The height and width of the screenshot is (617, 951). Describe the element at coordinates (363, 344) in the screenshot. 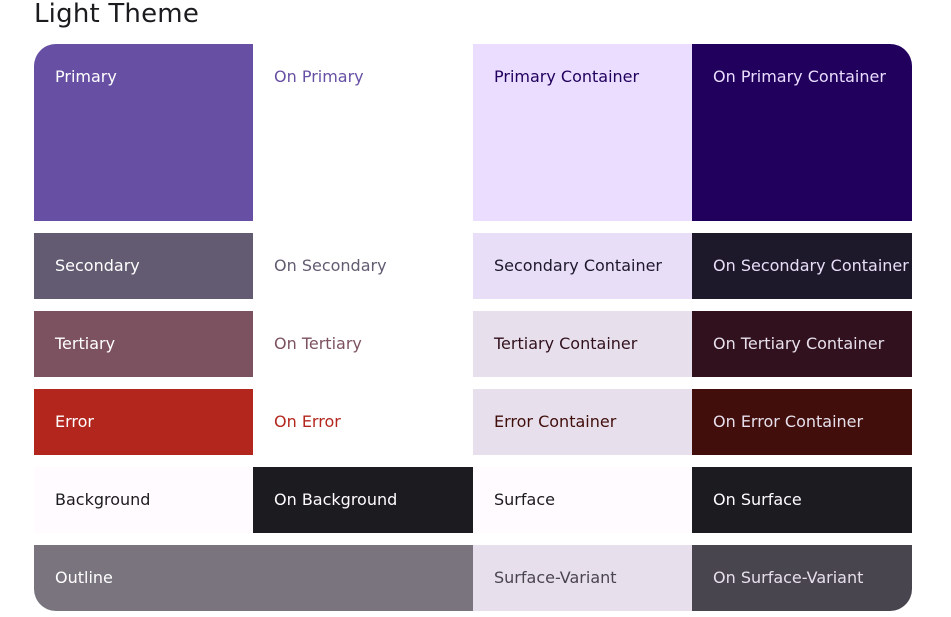

I see `swatch-on-tertiary: On Tertiary` at that location.